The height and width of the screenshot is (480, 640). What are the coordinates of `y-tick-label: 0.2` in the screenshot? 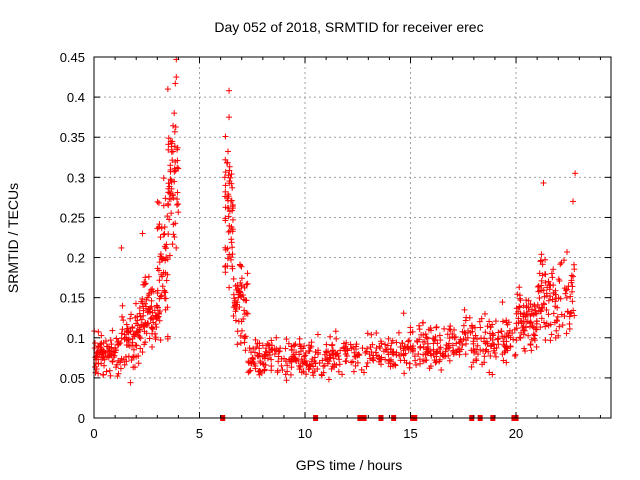 It's located at (76, 258).